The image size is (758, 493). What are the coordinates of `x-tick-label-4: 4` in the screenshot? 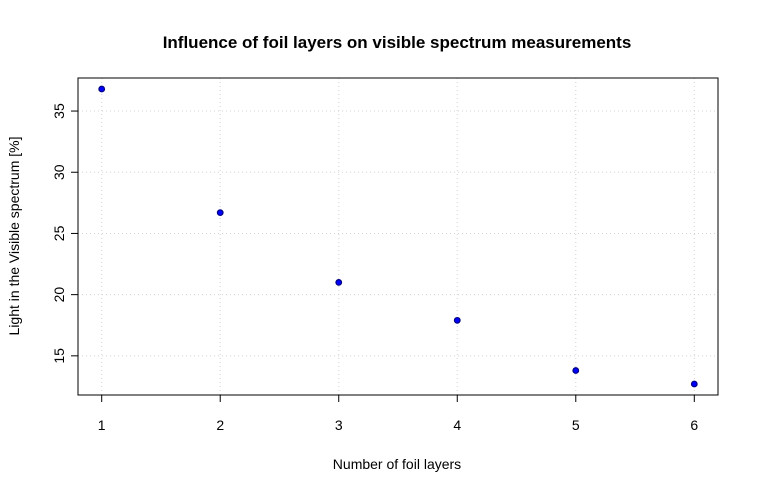 It's located at (457, 425).